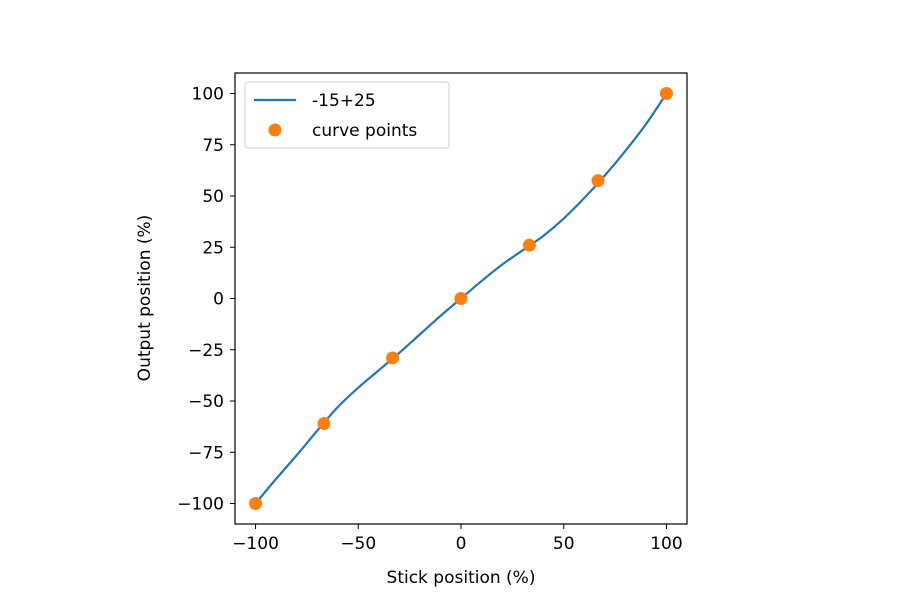 The image size is (900, 600). I want to click on legend-label-points: curve points, so click(364, 131).